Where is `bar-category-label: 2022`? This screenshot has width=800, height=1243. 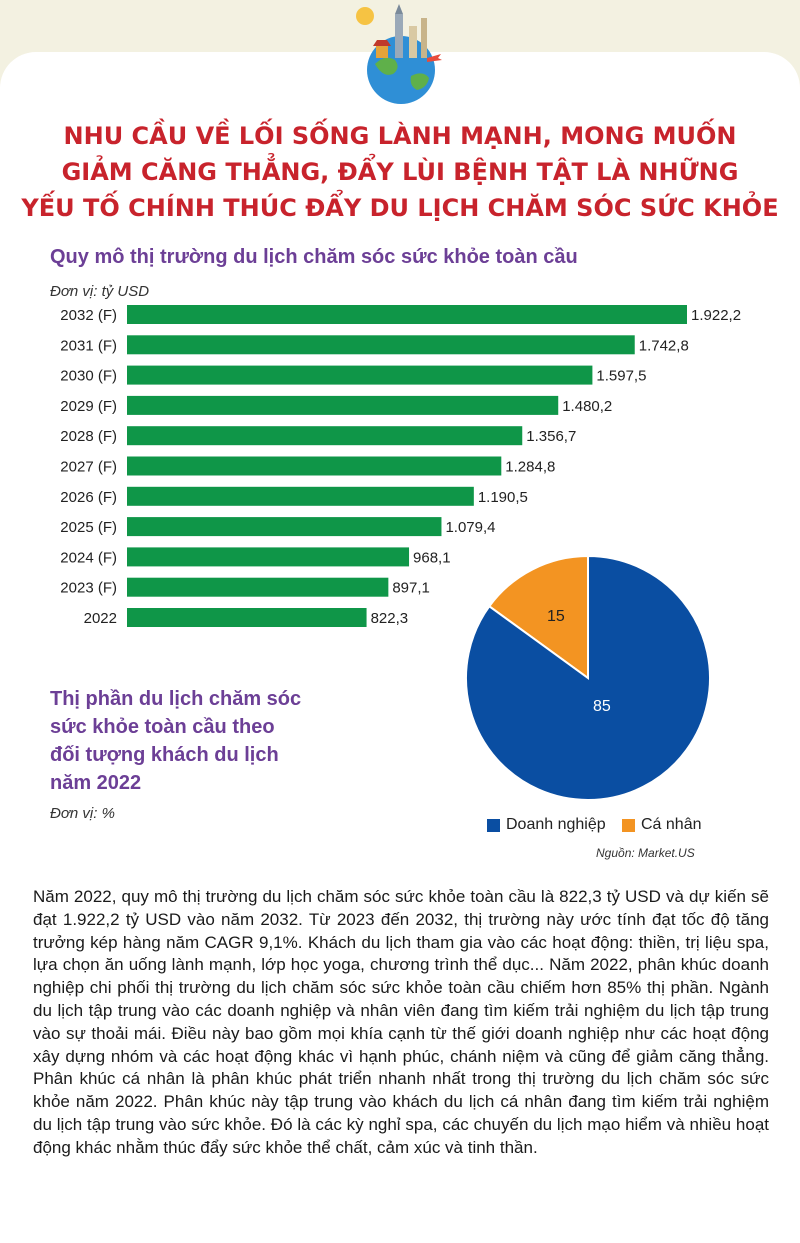 bar-category-label: 2022 is located at coordinates (100, 618).